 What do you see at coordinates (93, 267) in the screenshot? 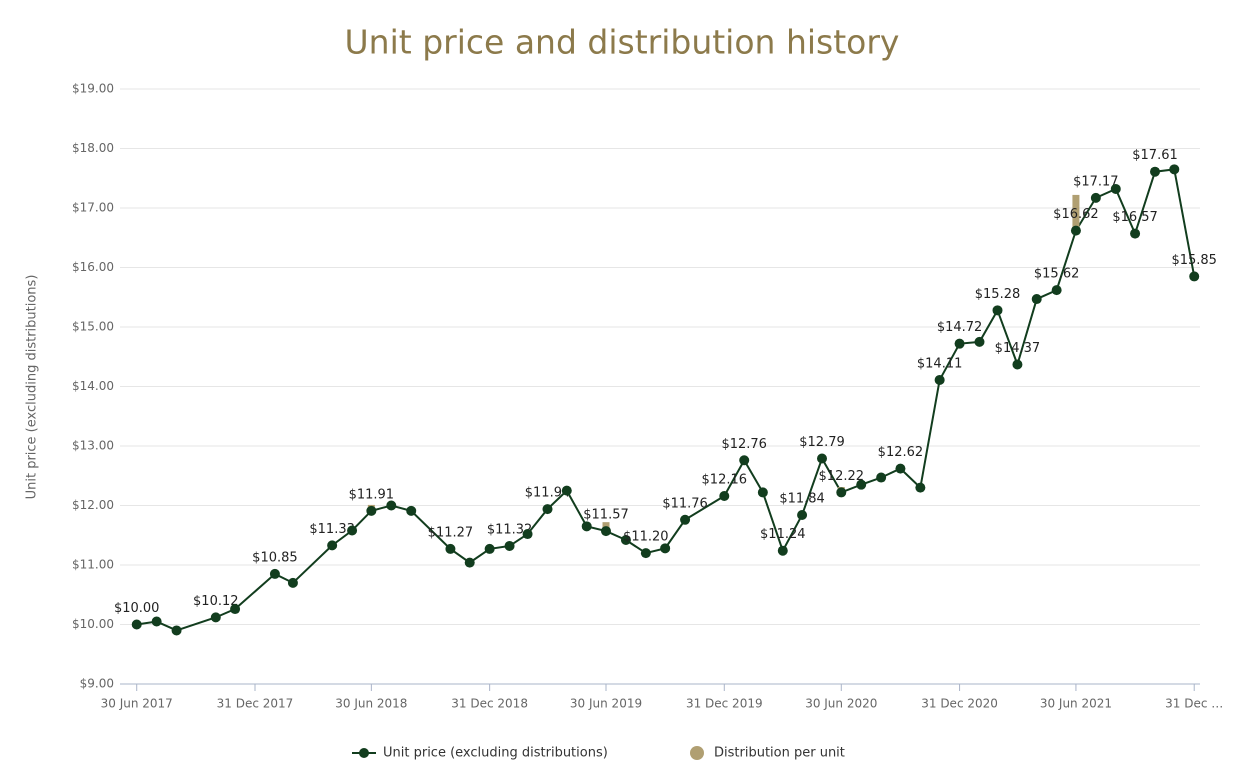
I see `y-tick-label: $16.00` at bounding box center [93, 267].